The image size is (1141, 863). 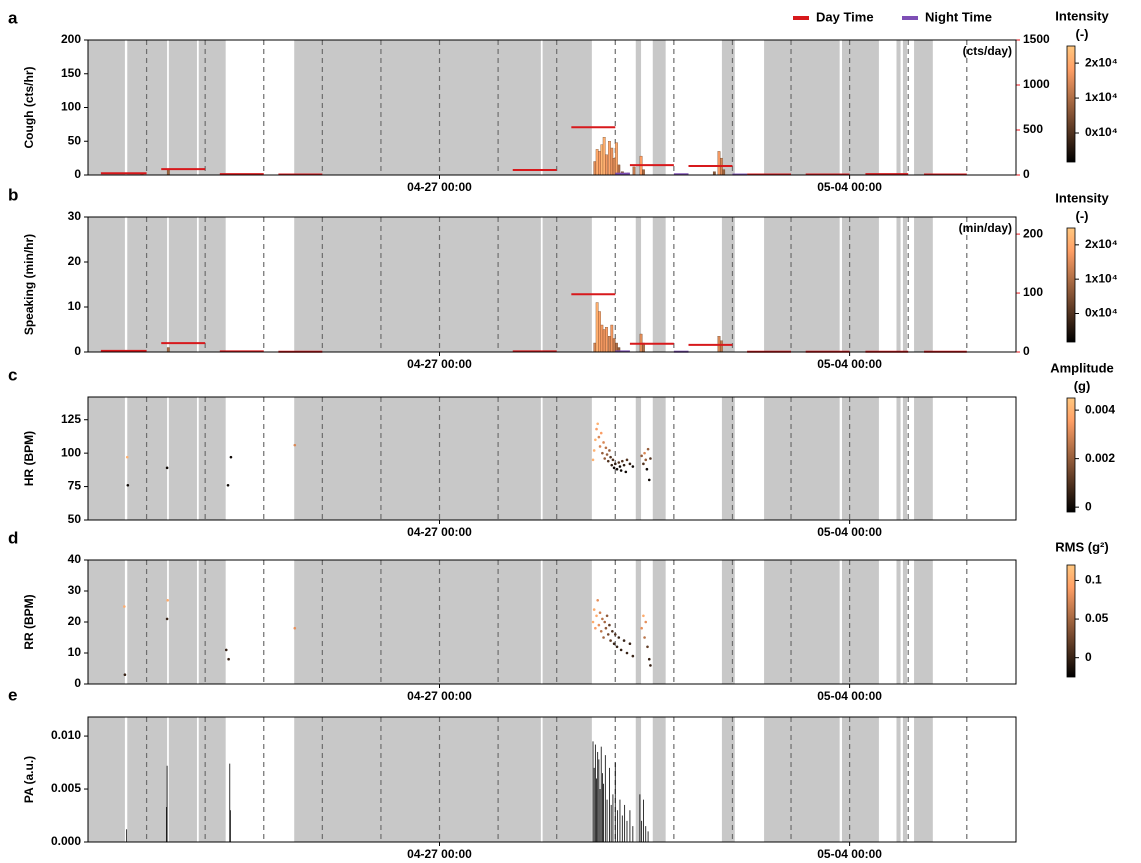 I want to click on panel-label: b, so click(x=13, y=194).